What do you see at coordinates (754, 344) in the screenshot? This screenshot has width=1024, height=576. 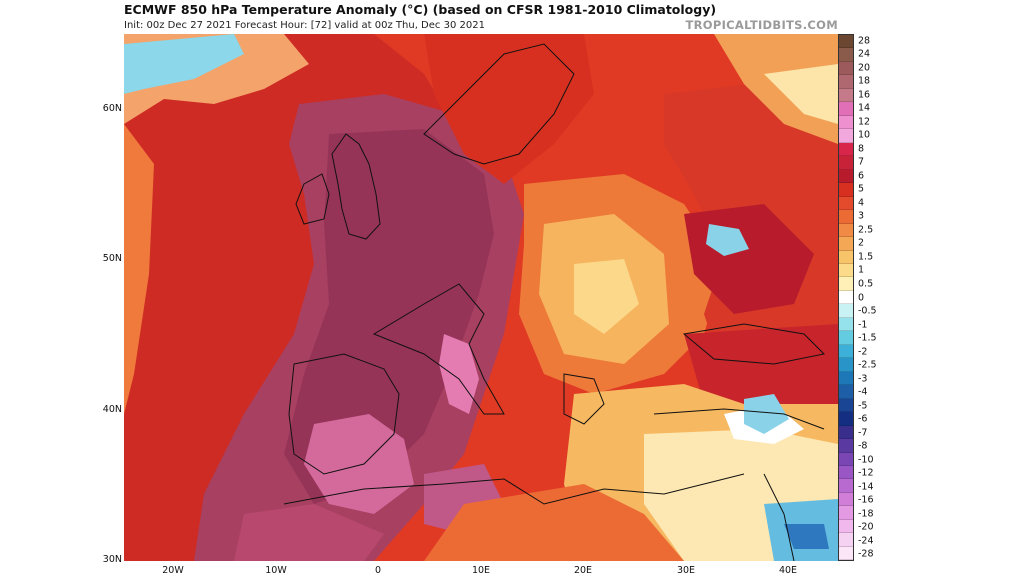 I see `black-sea-outline` at bounding box center [754, 344].